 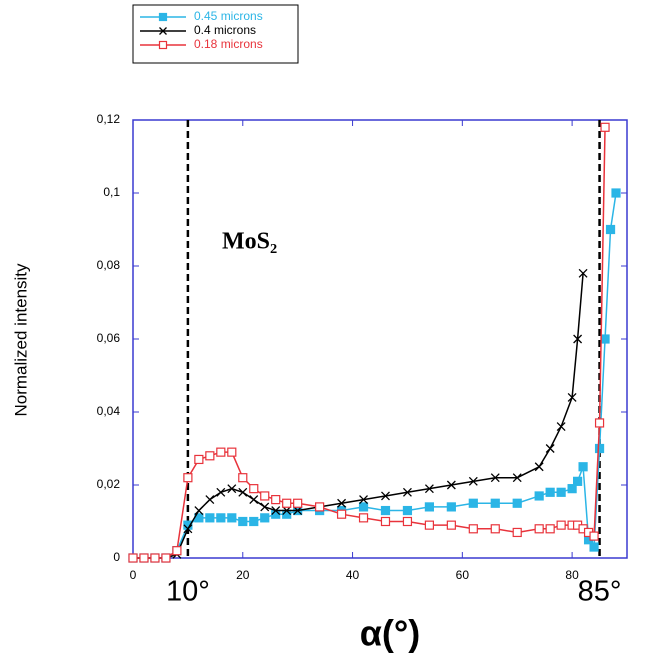 What do you see at coordinates (249, 242) in the screenshot?
I see `annotation: MoS₂` at bounding box center [249, 242].